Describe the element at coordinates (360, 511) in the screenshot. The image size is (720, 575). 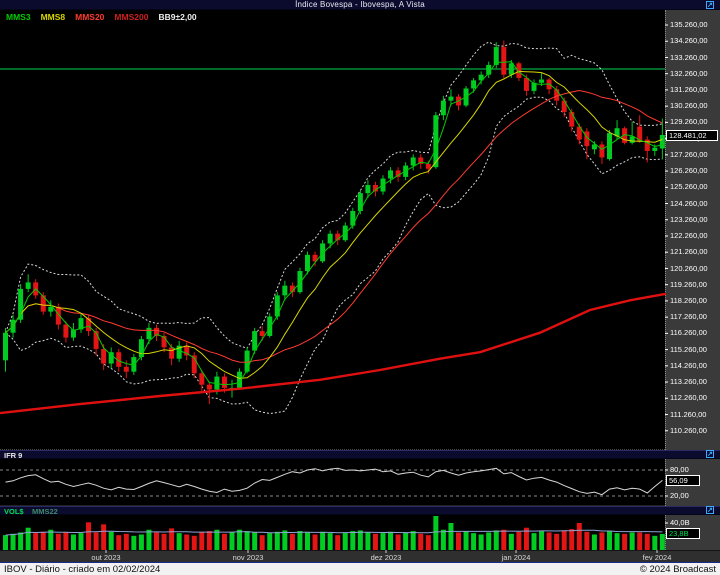
I see `vol-panel-header: VOL$ MMS22` at that location.